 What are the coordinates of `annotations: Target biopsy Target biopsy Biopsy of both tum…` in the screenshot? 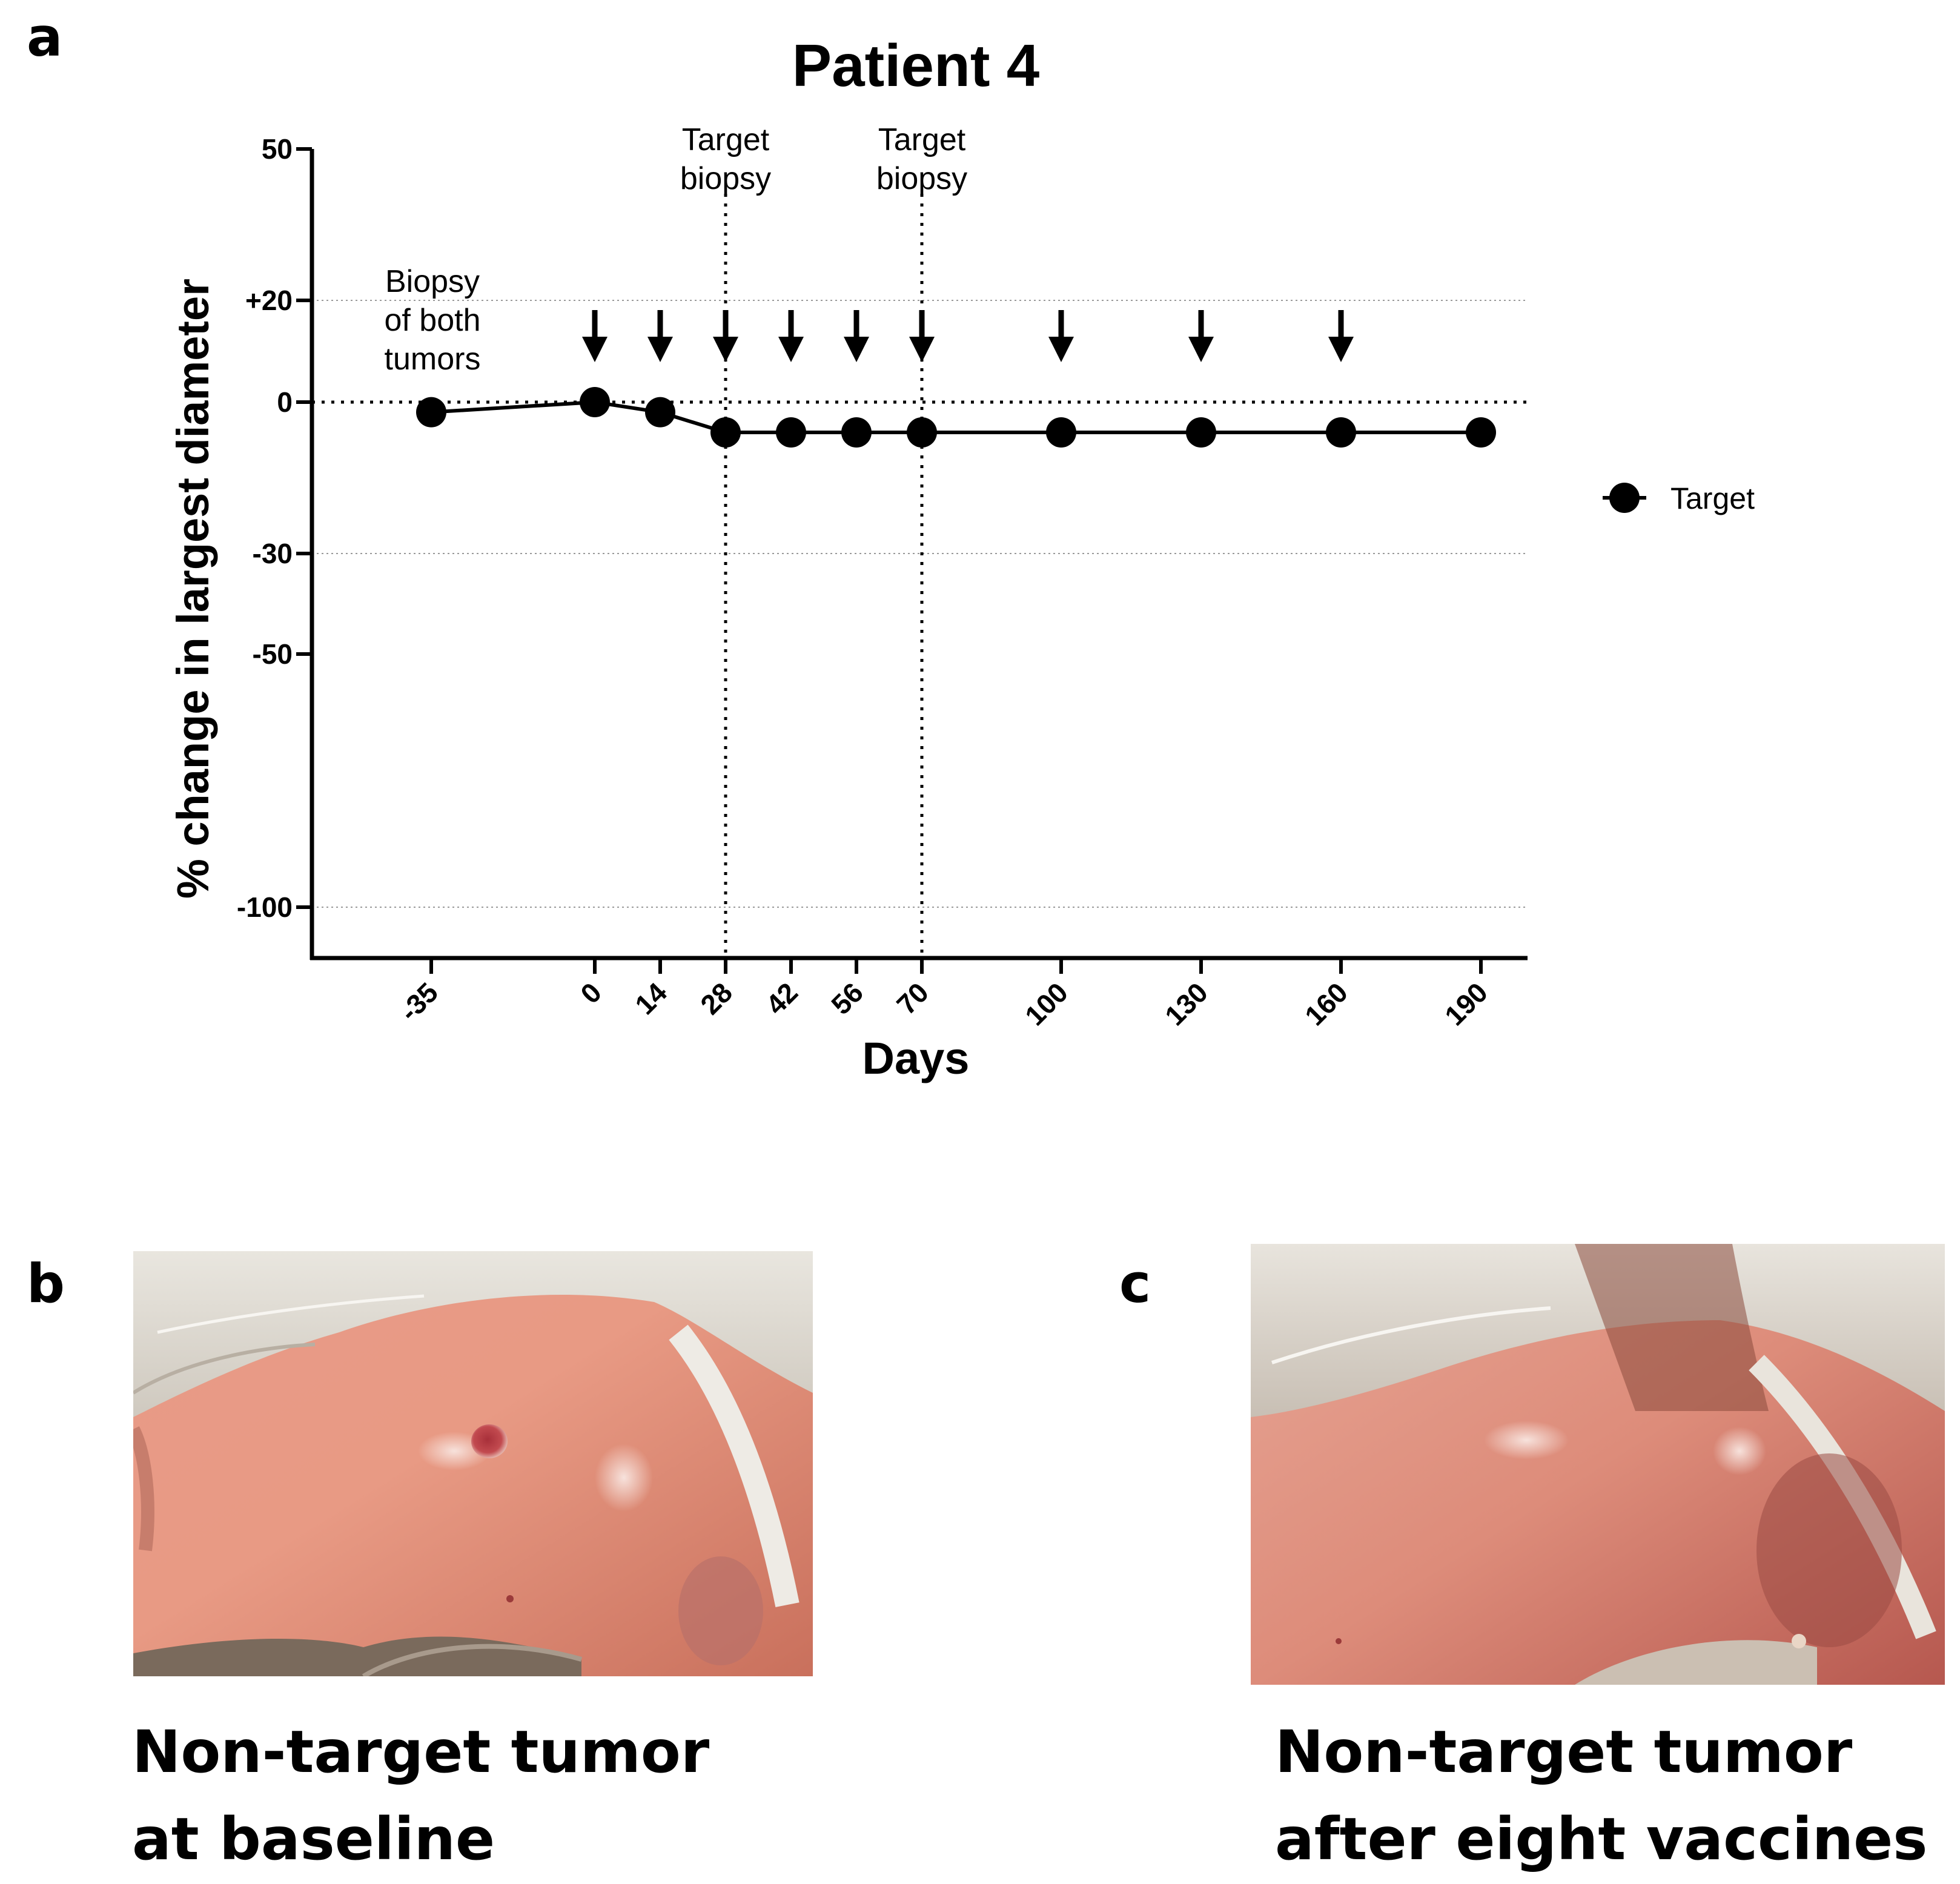 It's located at (675, 249).